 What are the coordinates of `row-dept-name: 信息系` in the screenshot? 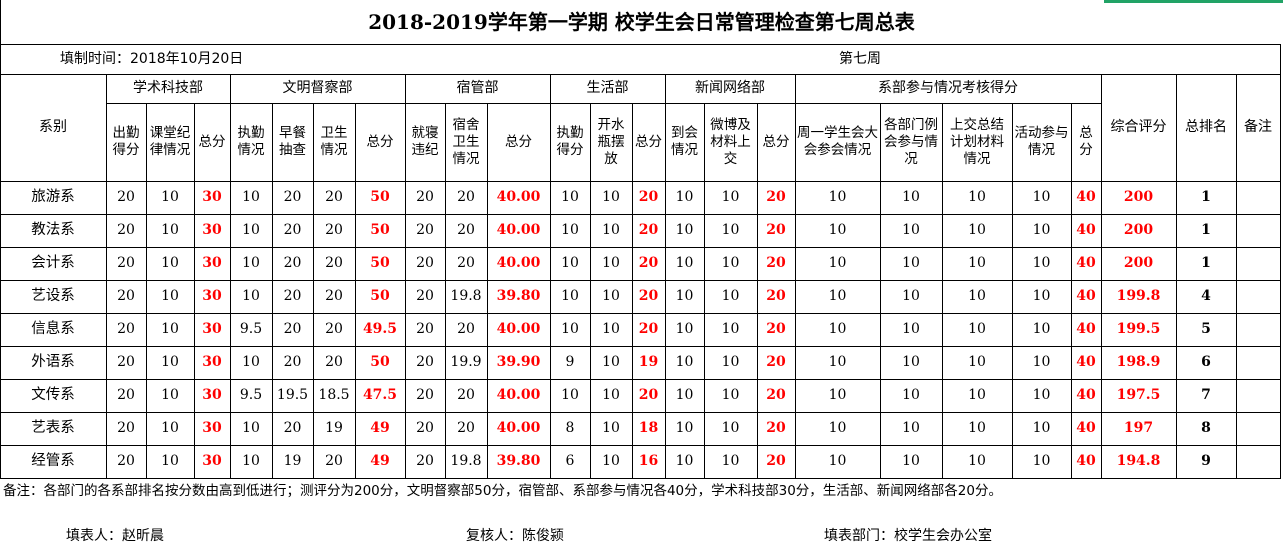 It's located at (53, 329).